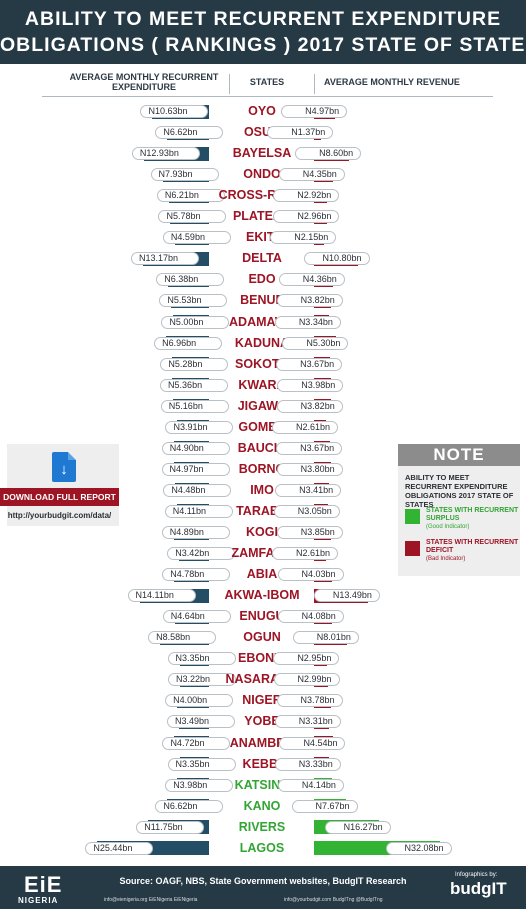 This screenshot has height=909, width=526. What do you see at coordinates (262, 363) in the screenshot?
I see `state-name: SOKOTO` at bounding box center [262, 363].